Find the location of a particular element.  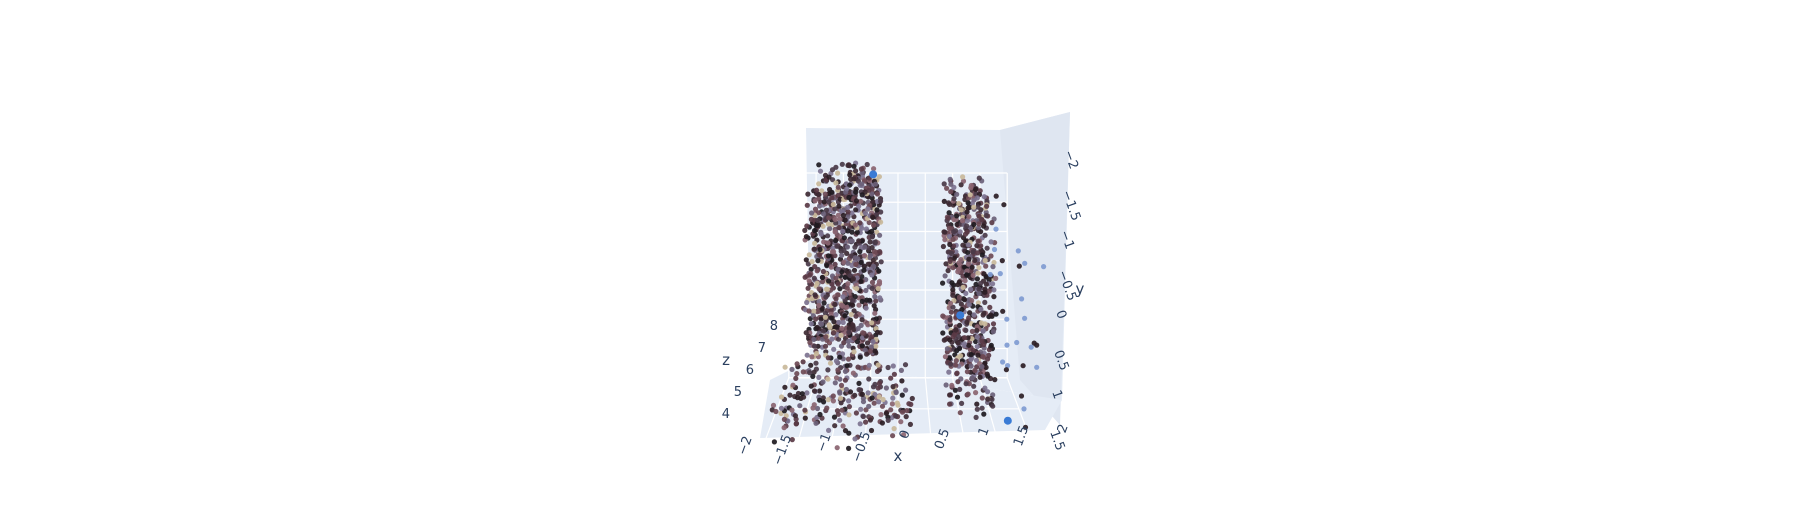

x-tick-label: 0.5 is located at coordinates (942, 439).